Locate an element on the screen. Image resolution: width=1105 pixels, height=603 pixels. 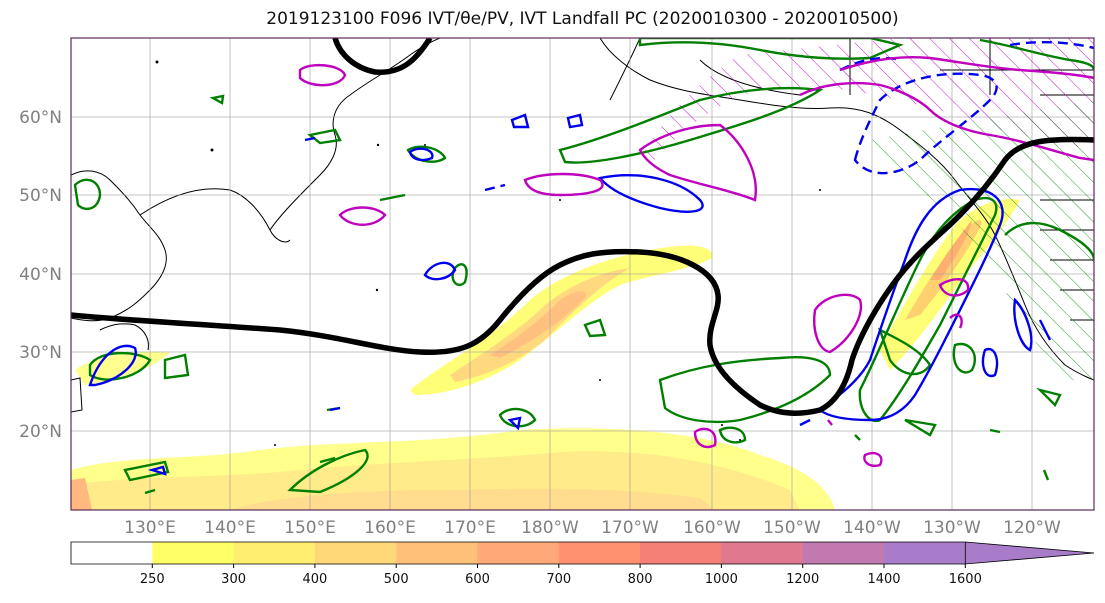
lon-label-140w: 140°W is located at coordinates (872, 528).